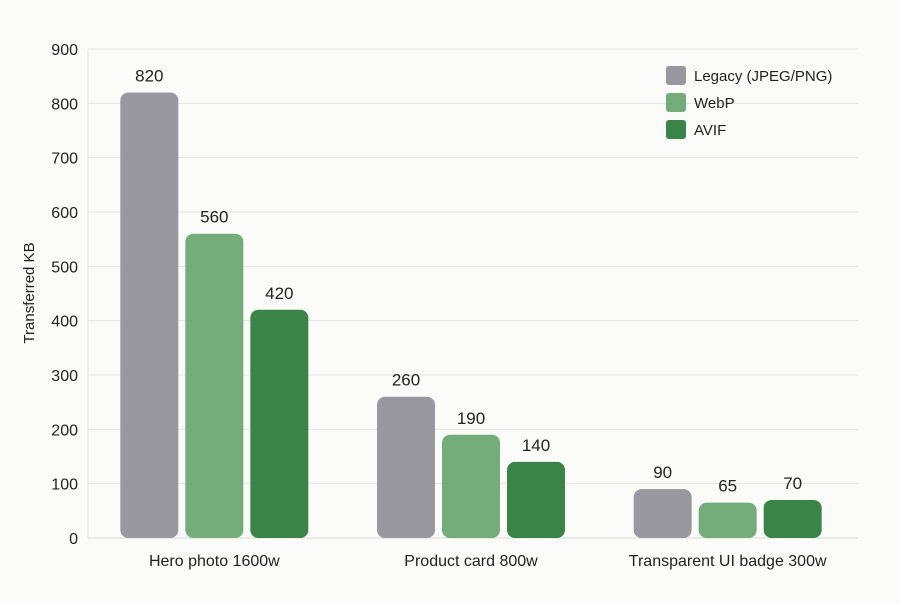  What do you see at coordinates (64, 267) in the screenshot?
I see `y-tick-label: 500` at bounding box center [64, 267].